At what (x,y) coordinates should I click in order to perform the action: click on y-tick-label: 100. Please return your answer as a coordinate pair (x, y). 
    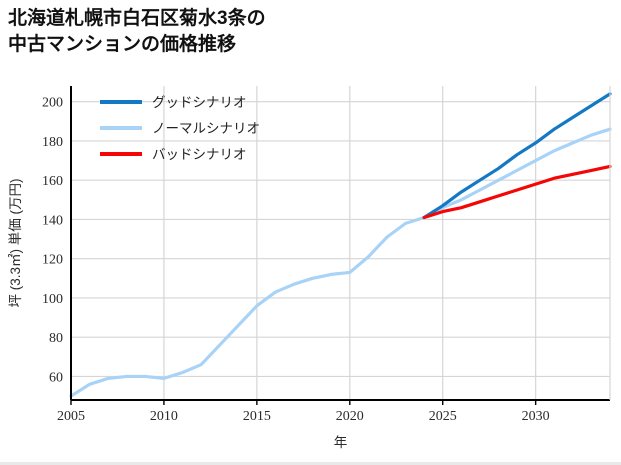
    Looking at the image, I should click on (52, 299).